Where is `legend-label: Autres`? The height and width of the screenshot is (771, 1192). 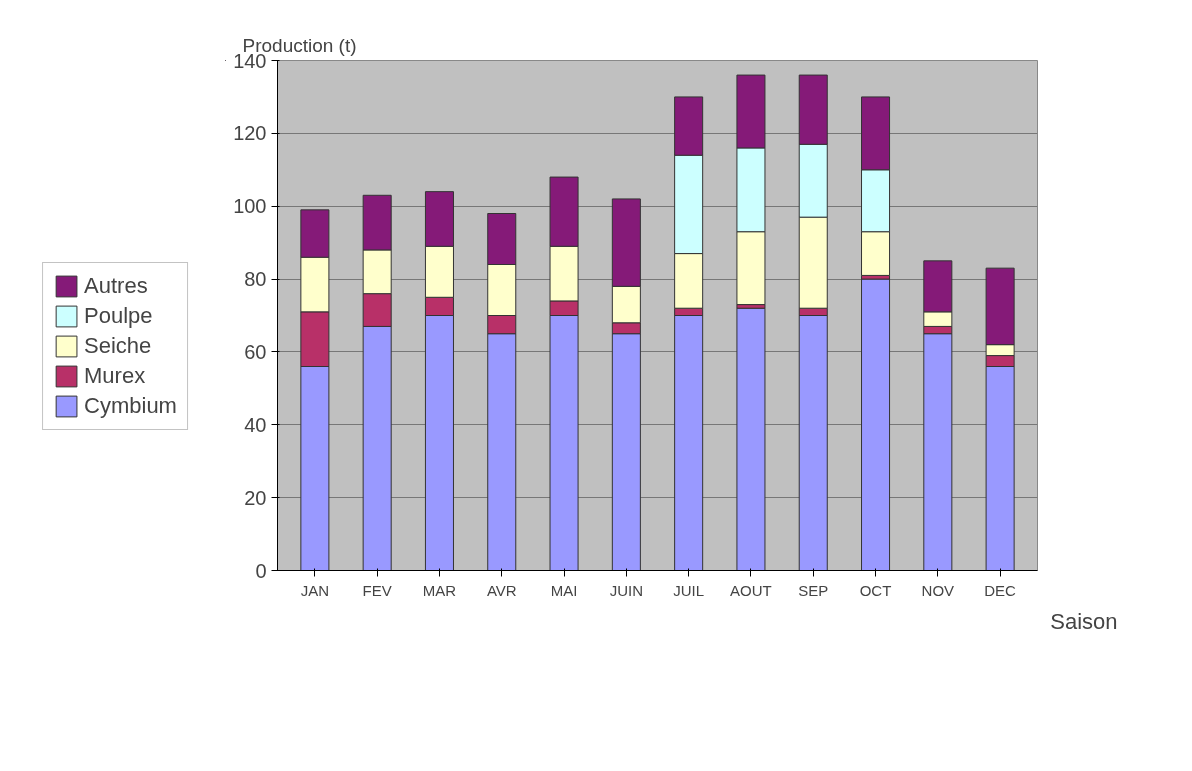
legend-label: Autres is located at coordinates (116, 286).